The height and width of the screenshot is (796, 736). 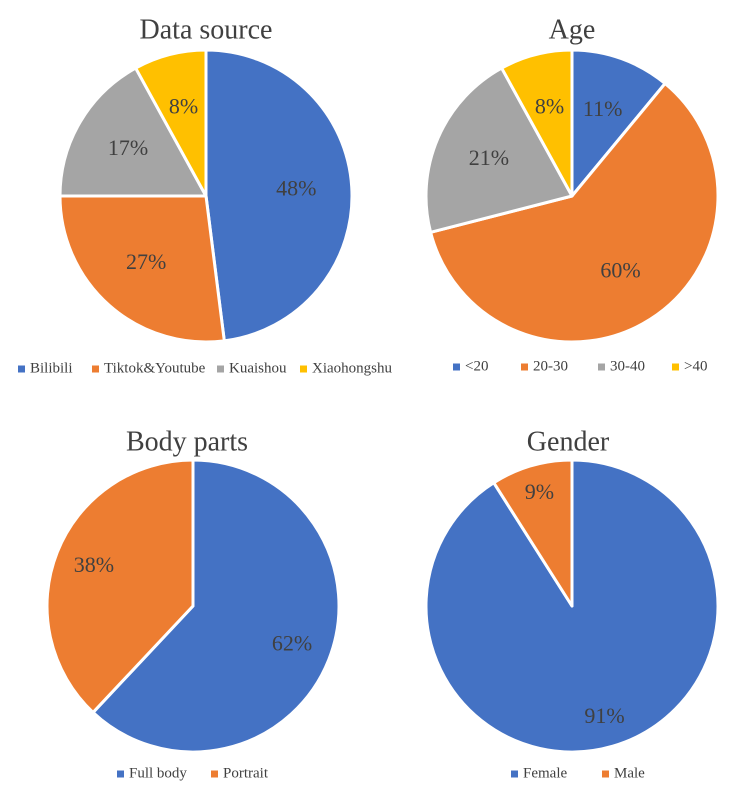 I want to click on pie-slice-tiktok-youtube, so click(x=142, y=269).